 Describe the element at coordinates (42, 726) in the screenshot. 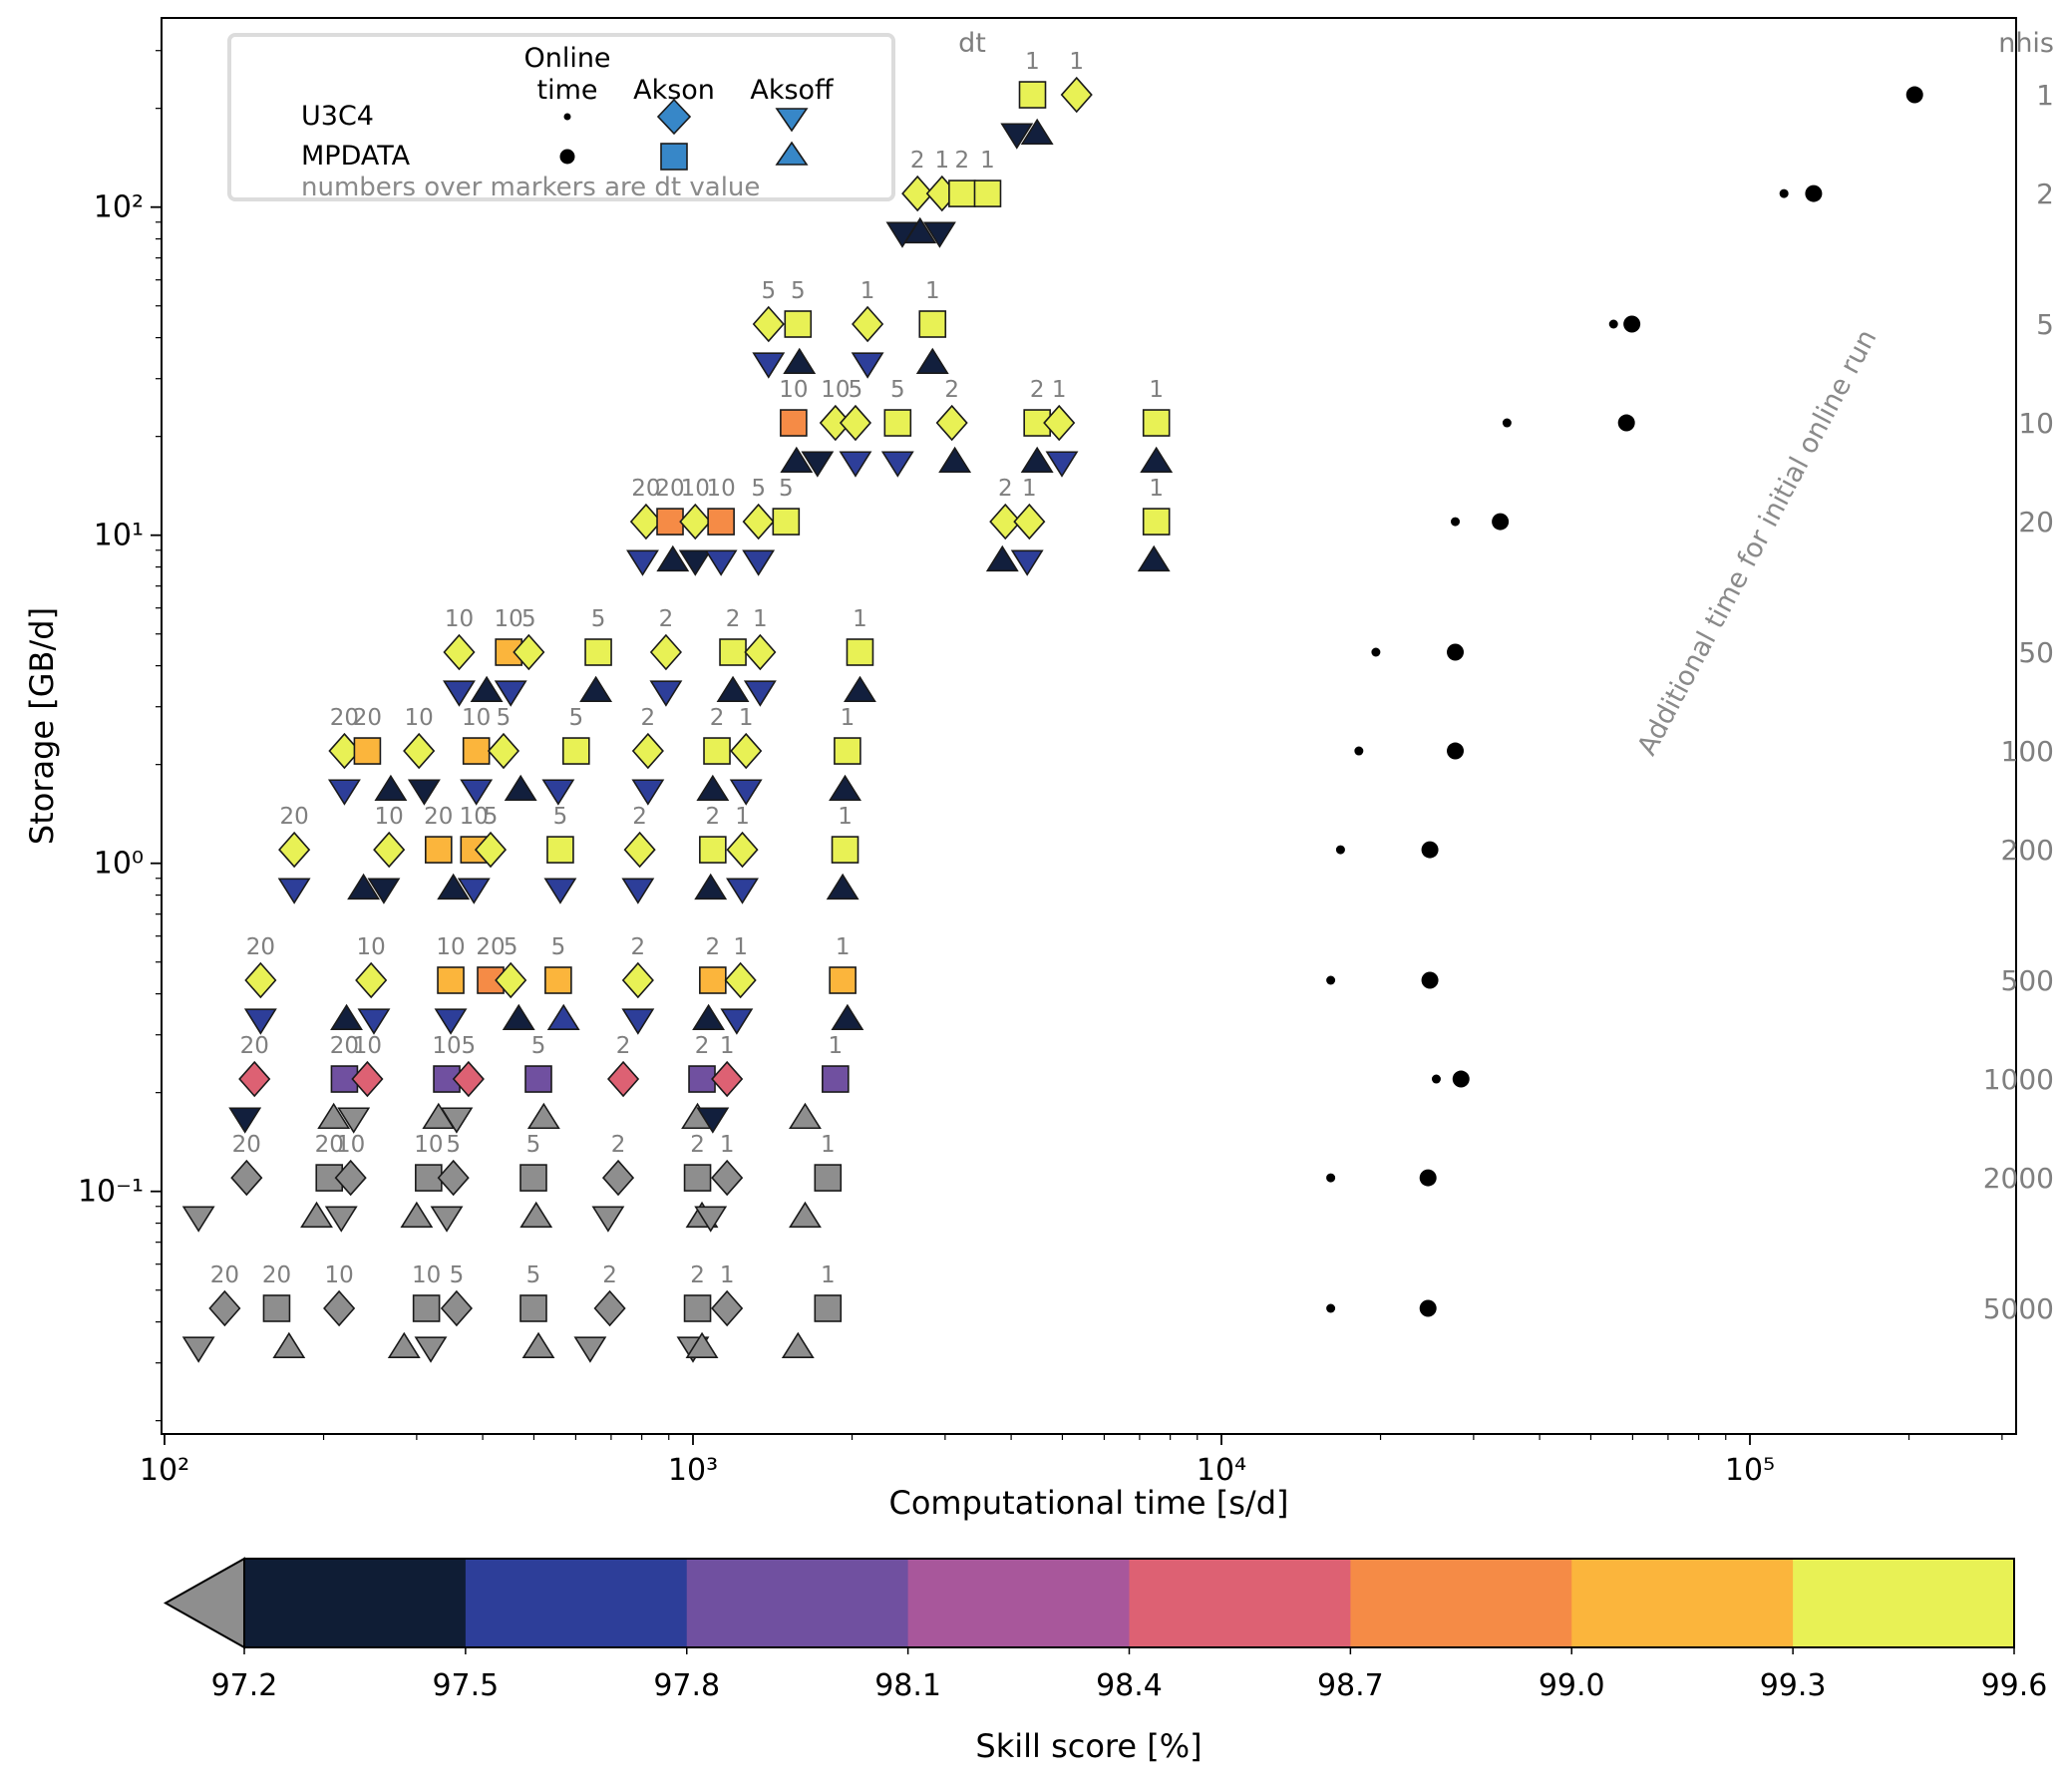

I see `y-axis-title: Storage [GB/d]` at that location.